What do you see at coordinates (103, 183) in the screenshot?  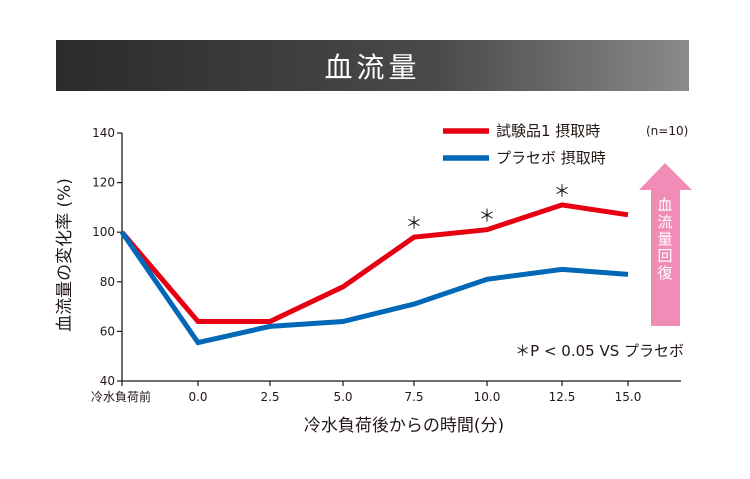 I see `y-tick-label: 120` at bounding box center [103, 183].